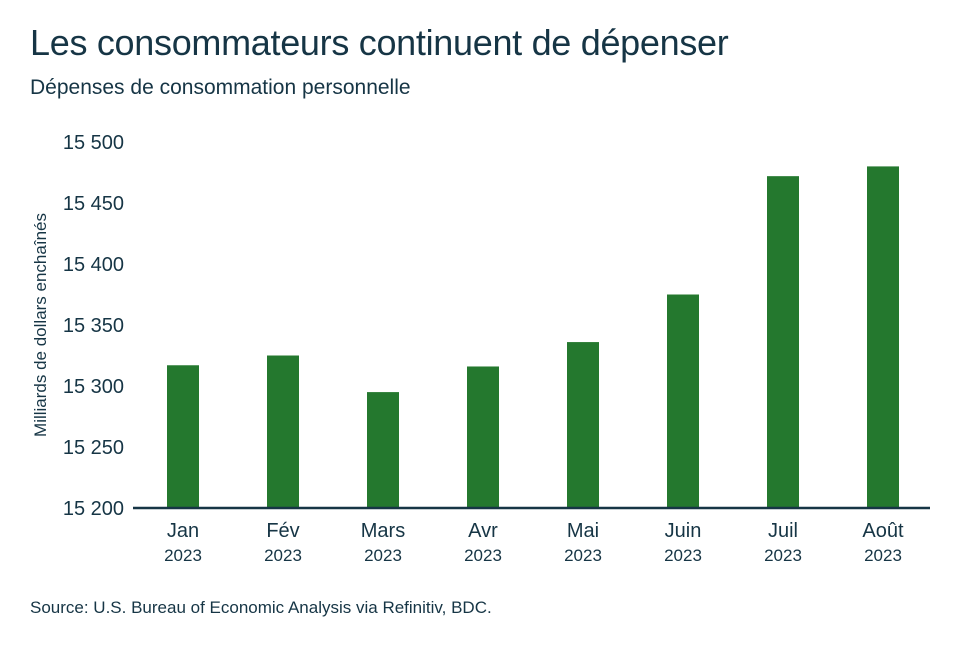 The width and height of the screenshot is (960, 652). Describe the element at coordinates (483, 437) in the screenshot. I see `bar-avr` at that location.